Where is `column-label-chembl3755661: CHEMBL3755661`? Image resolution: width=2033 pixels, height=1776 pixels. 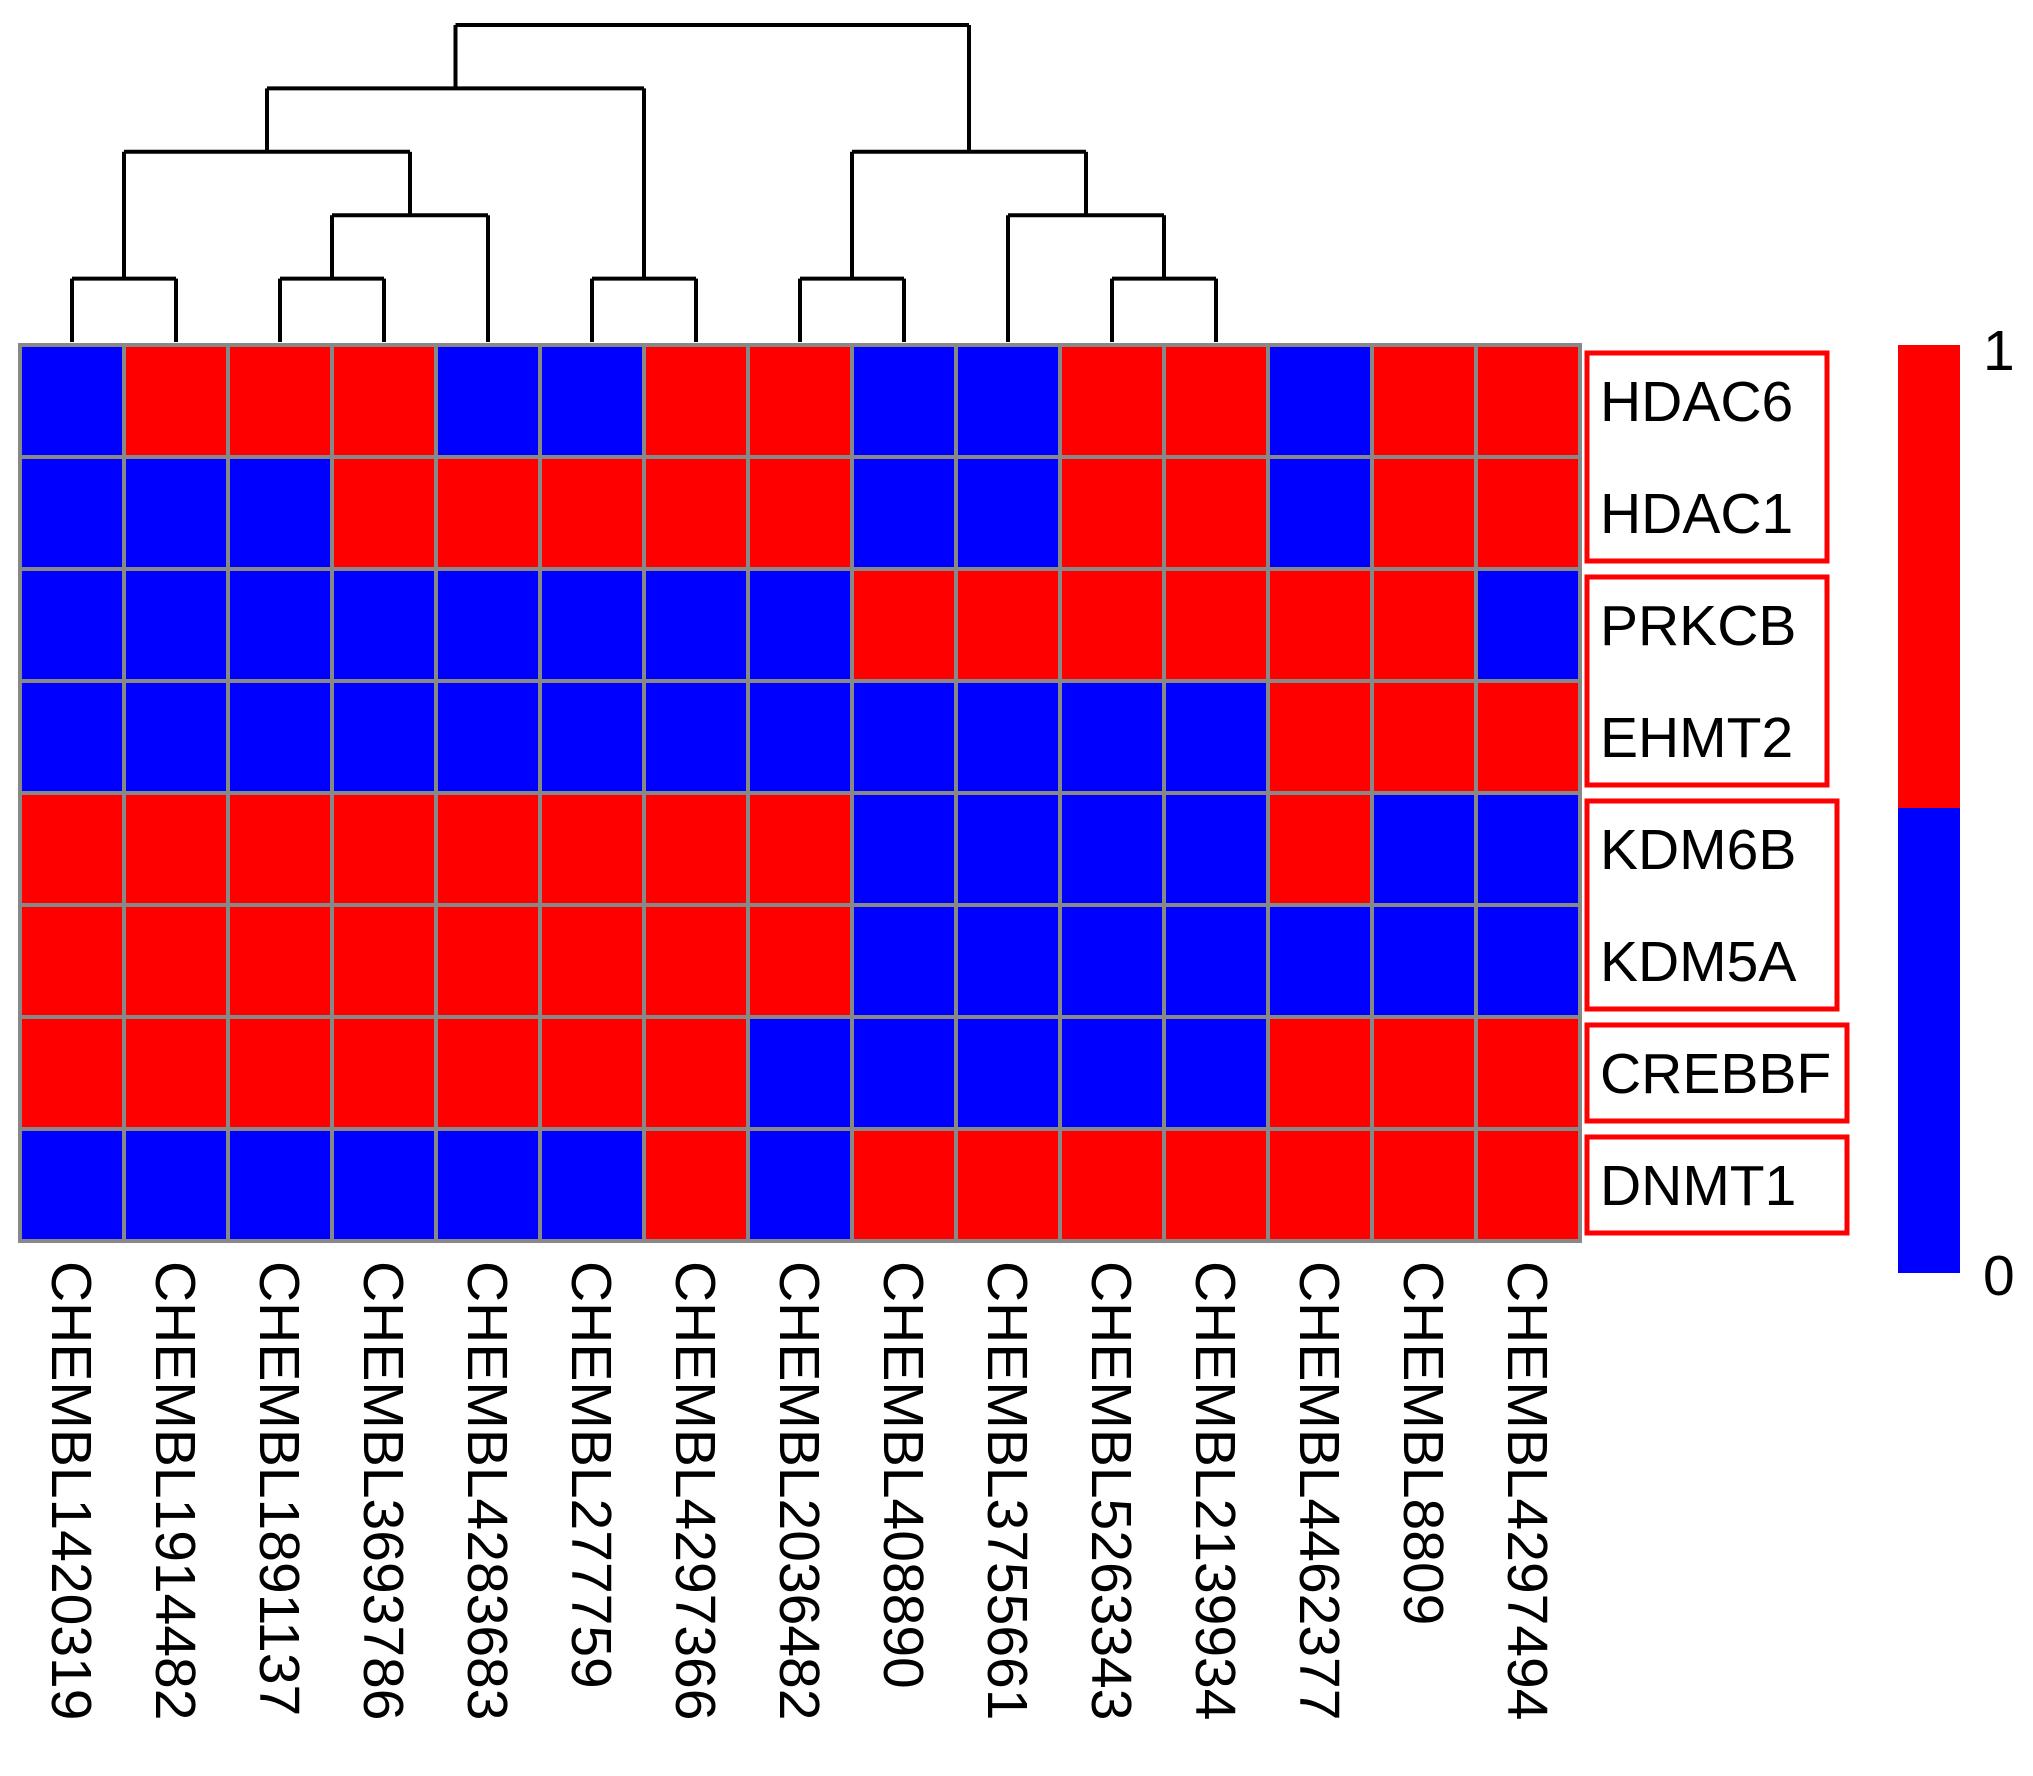
column-label-chembl3755661: CHEMBL3755661 is located at coordinates (1007, 1490).